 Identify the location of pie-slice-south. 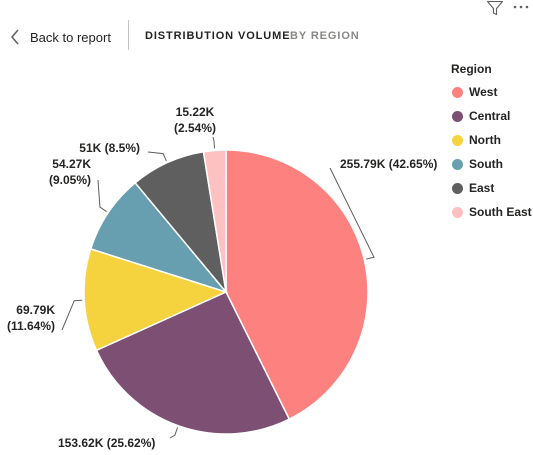
(159, 237).